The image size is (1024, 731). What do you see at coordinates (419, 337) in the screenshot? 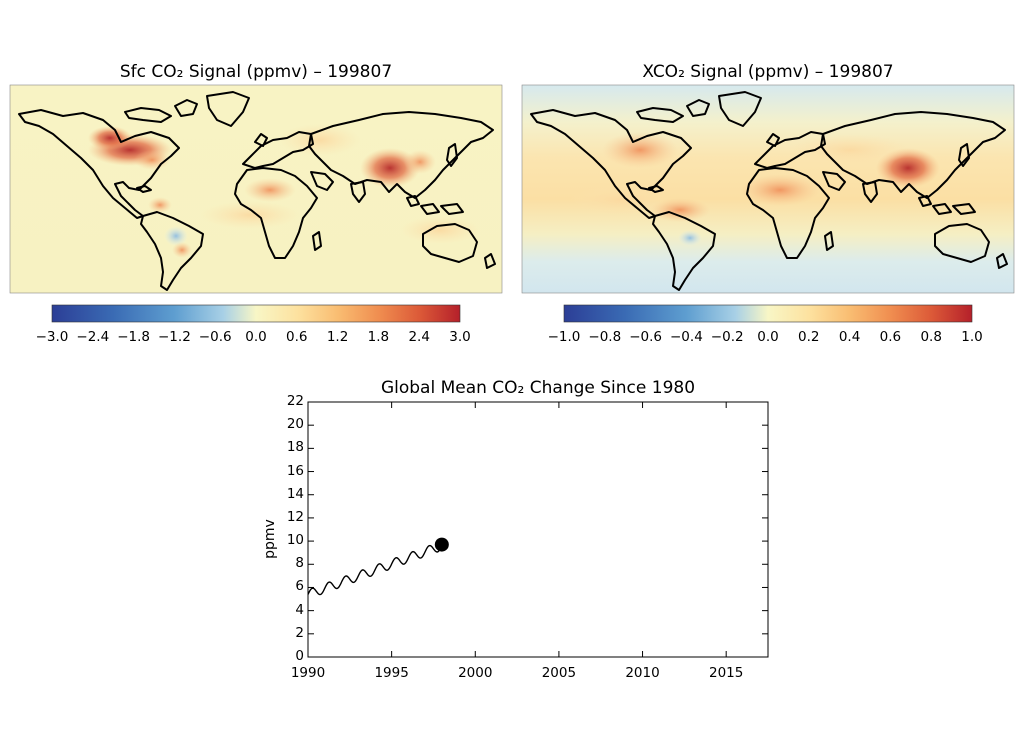
I see `colorbar-1-tick-label: 2.4` at bounding box center [419, 337].